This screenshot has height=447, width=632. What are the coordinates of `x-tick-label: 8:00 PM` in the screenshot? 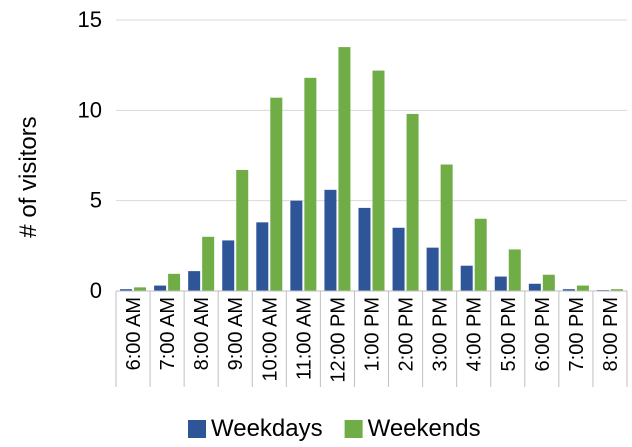 It's located at (611, 334).